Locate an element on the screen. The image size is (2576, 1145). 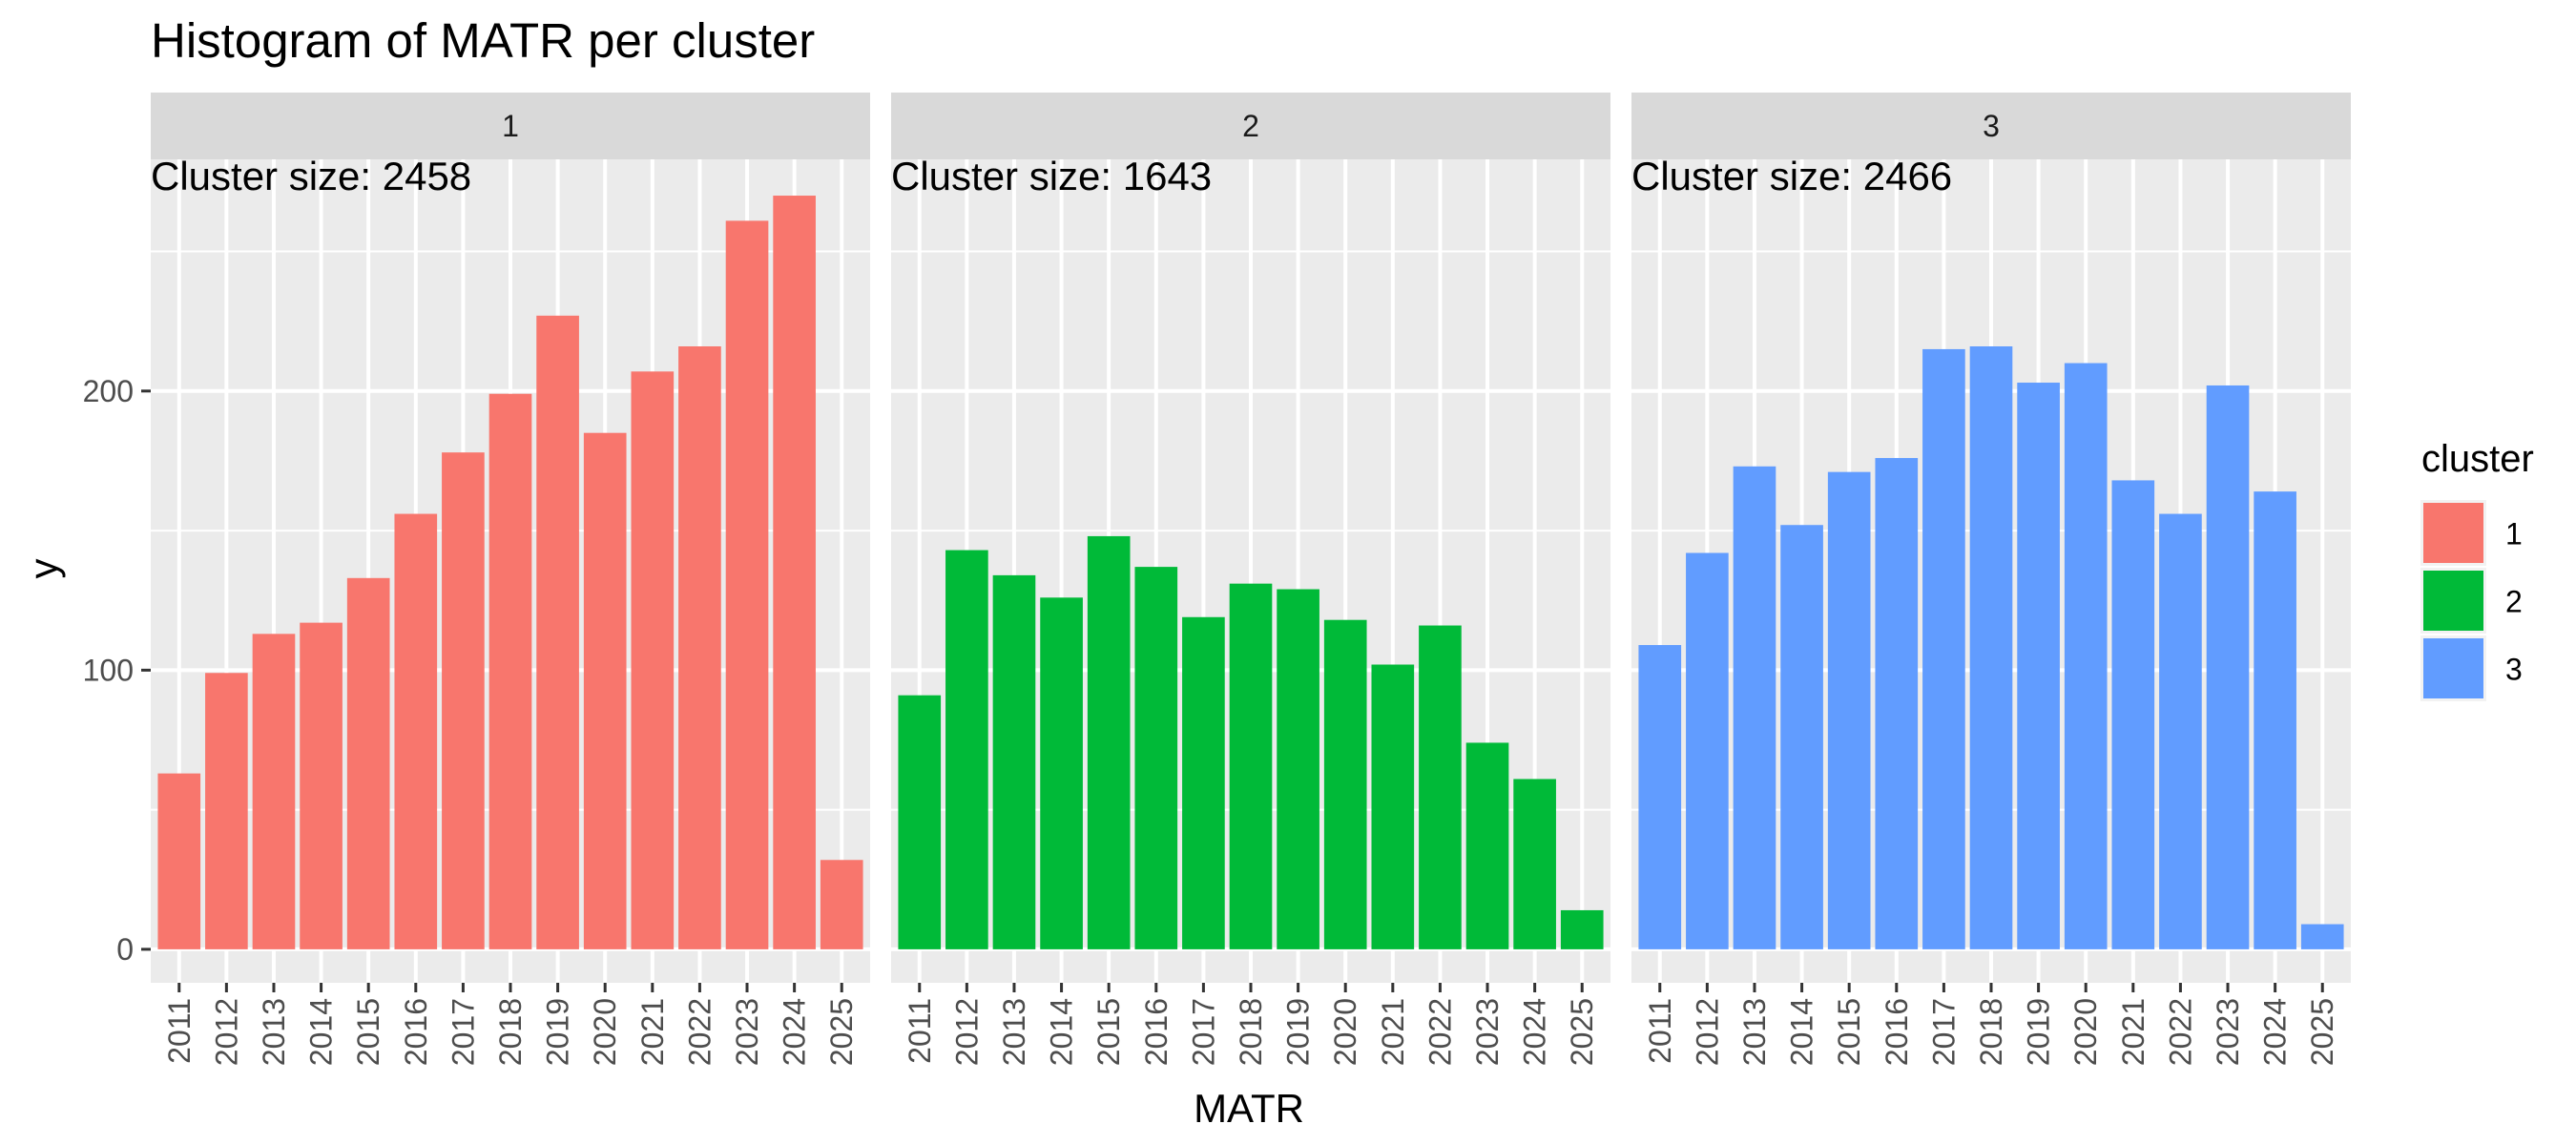
legend-label: 3 is located at coordinates (2514, 670).